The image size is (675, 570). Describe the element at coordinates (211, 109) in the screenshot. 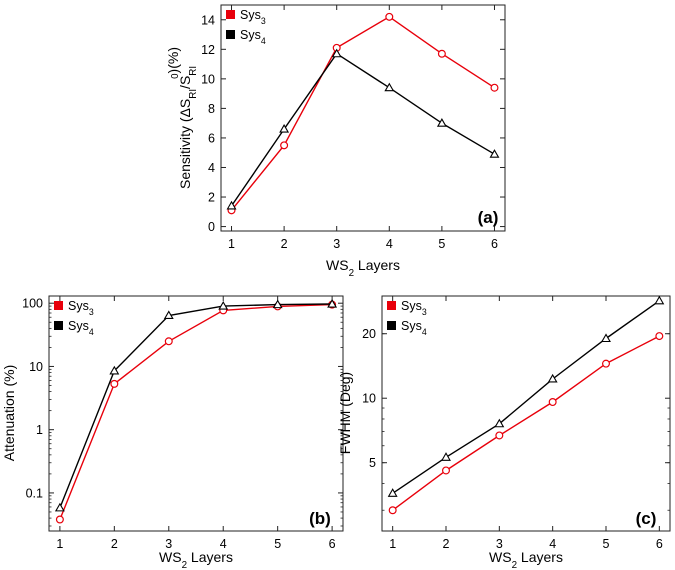

I see `y-tick-label: 8` at that location.